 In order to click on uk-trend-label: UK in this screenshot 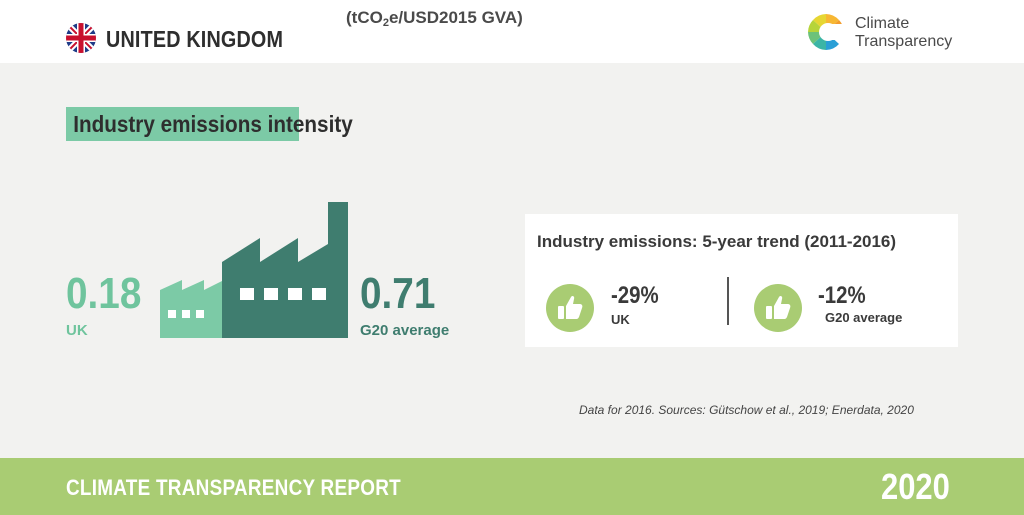, I will do `click(620, 319)`.